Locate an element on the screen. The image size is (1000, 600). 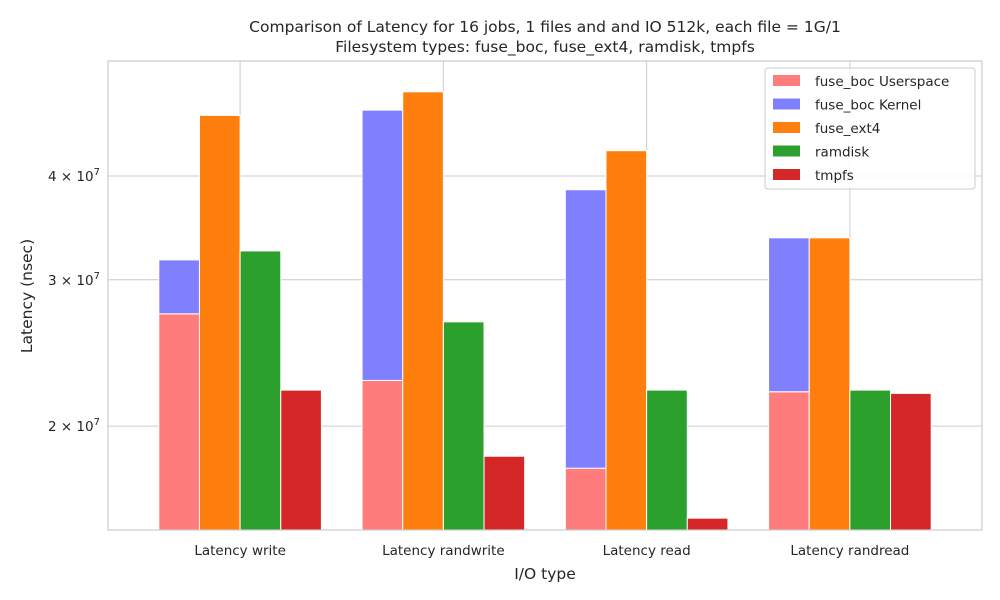
legend-box is located at coordinates (870, 128).